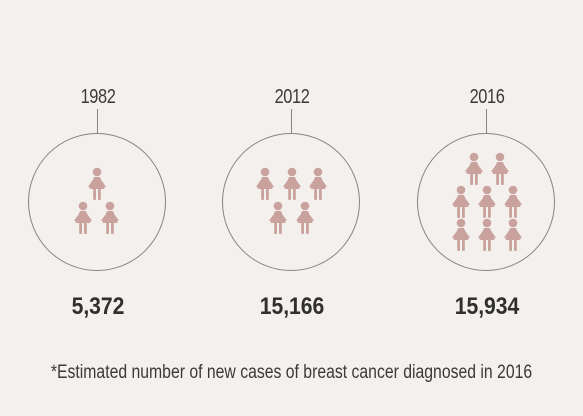 This screenshot has height=416, width=583. Describe the element at coordinates (487, 306) in the screenshot. I see `case-count: 15,934` at that location.